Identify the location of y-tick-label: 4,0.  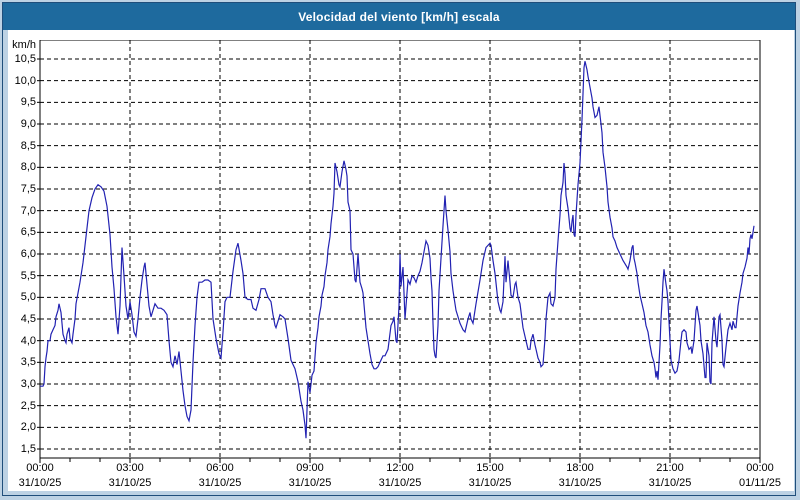
(28, 341).